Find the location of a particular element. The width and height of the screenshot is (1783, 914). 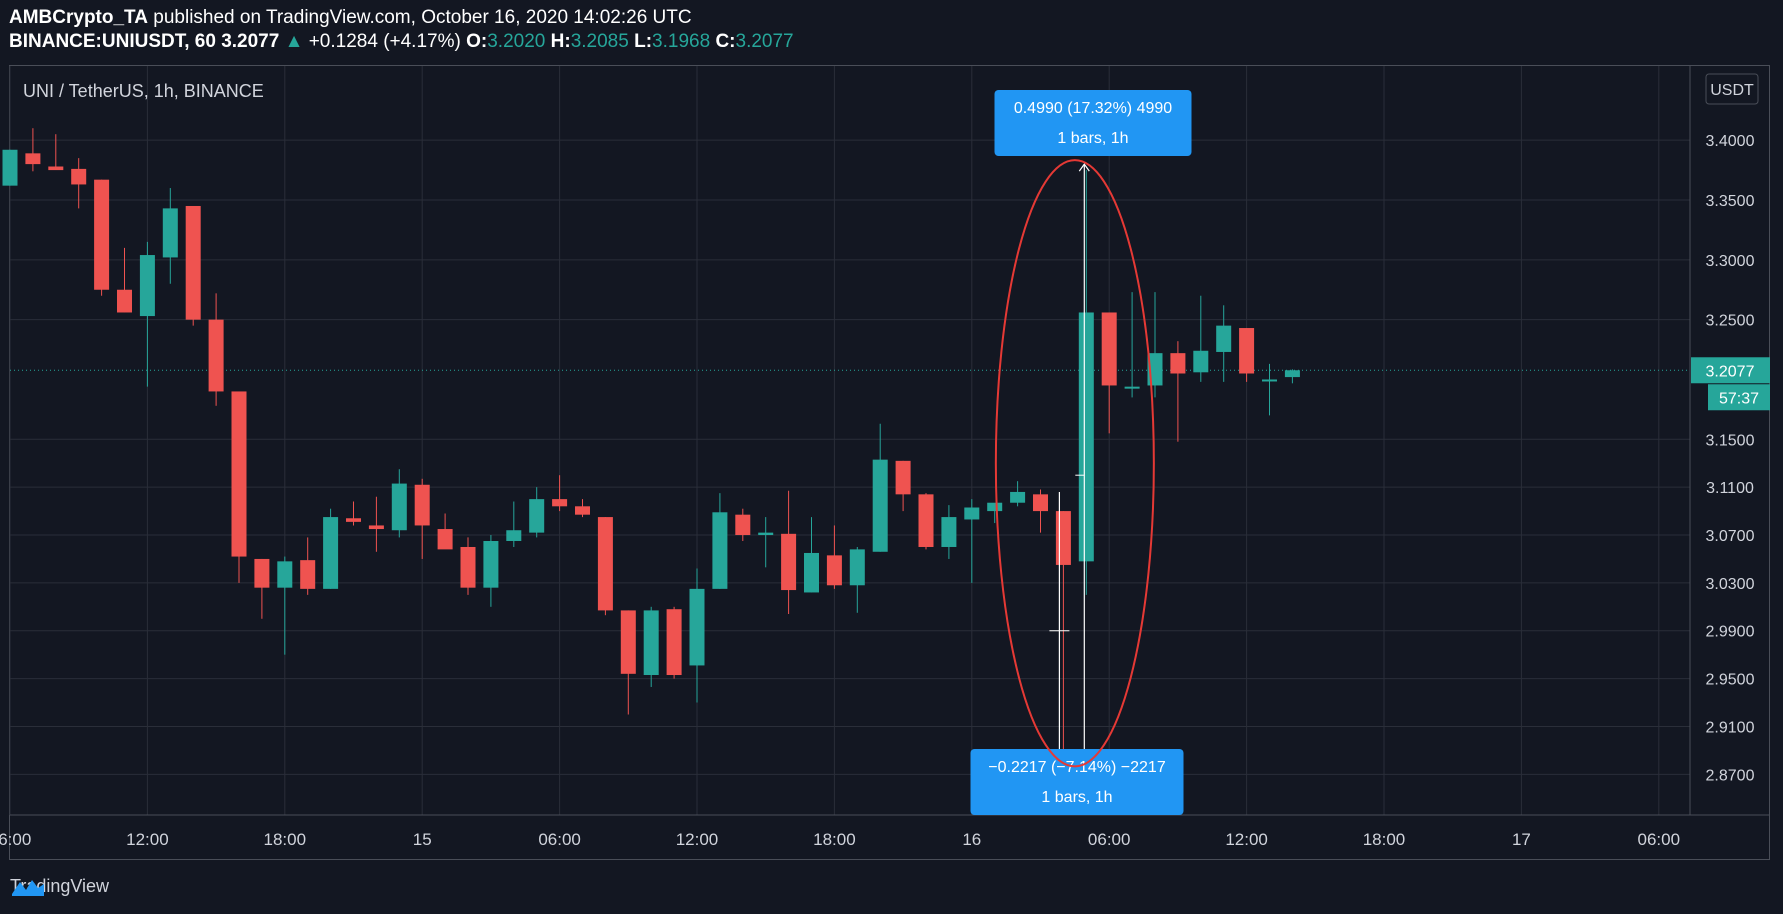

measure-label-up-box is located at coordinates (1093, 123).